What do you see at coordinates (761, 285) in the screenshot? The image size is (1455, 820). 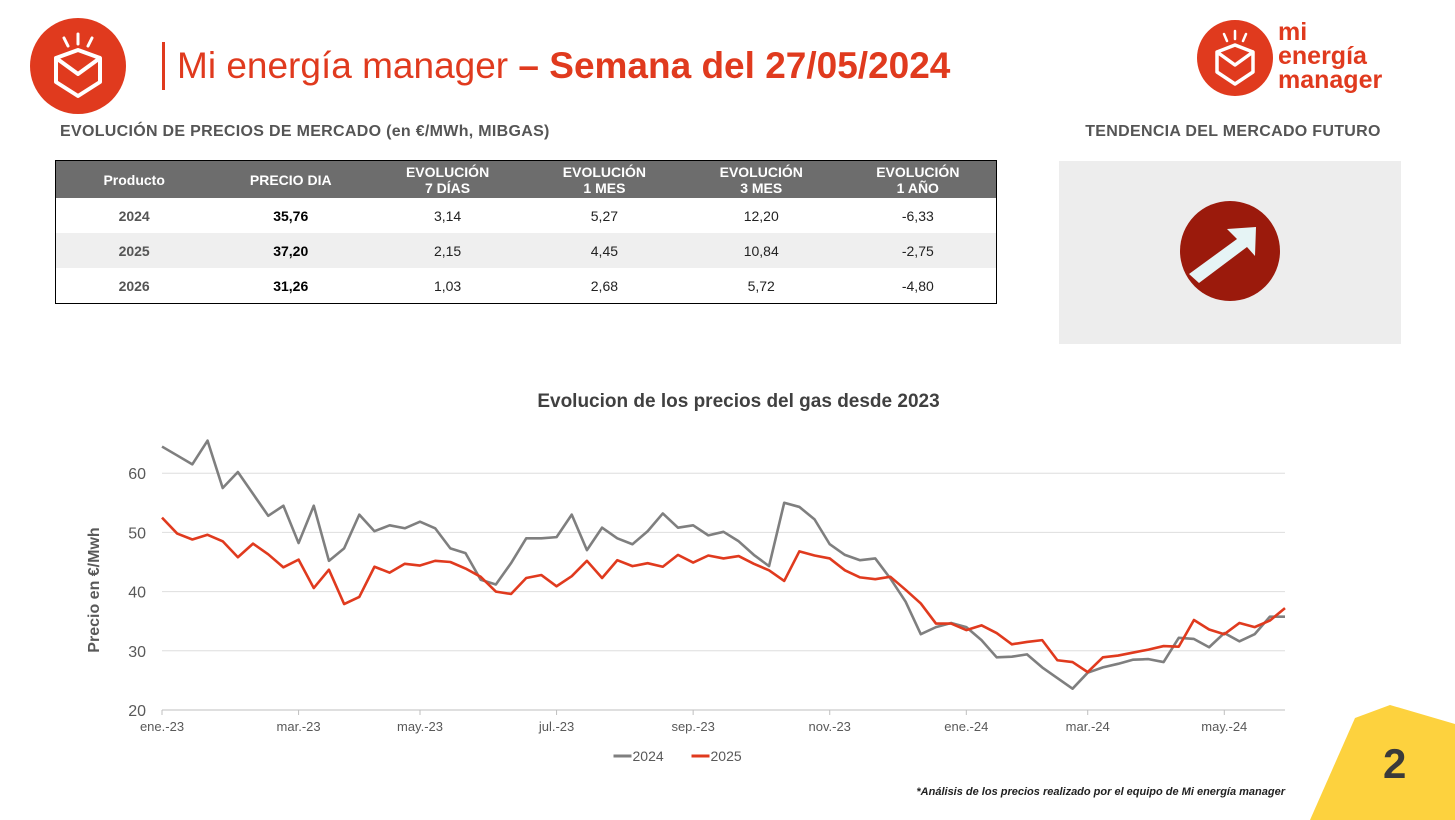 I see `table-cell: 5,72` at bounding box center [761, 285].